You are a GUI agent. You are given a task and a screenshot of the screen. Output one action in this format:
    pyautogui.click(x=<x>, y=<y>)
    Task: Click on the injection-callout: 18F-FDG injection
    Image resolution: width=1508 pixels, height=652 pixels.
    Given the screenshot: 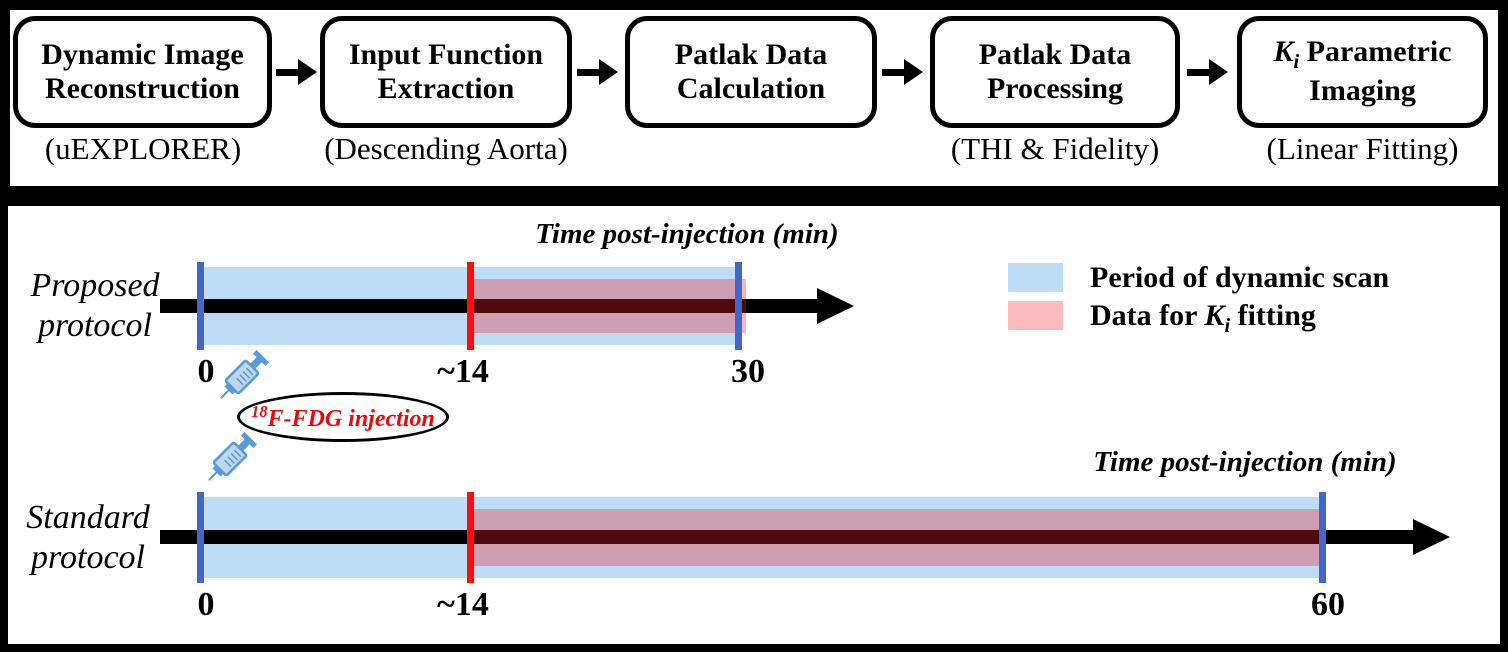 What is the action you would take?
    pyautogui.click(x=343, y=417)
    